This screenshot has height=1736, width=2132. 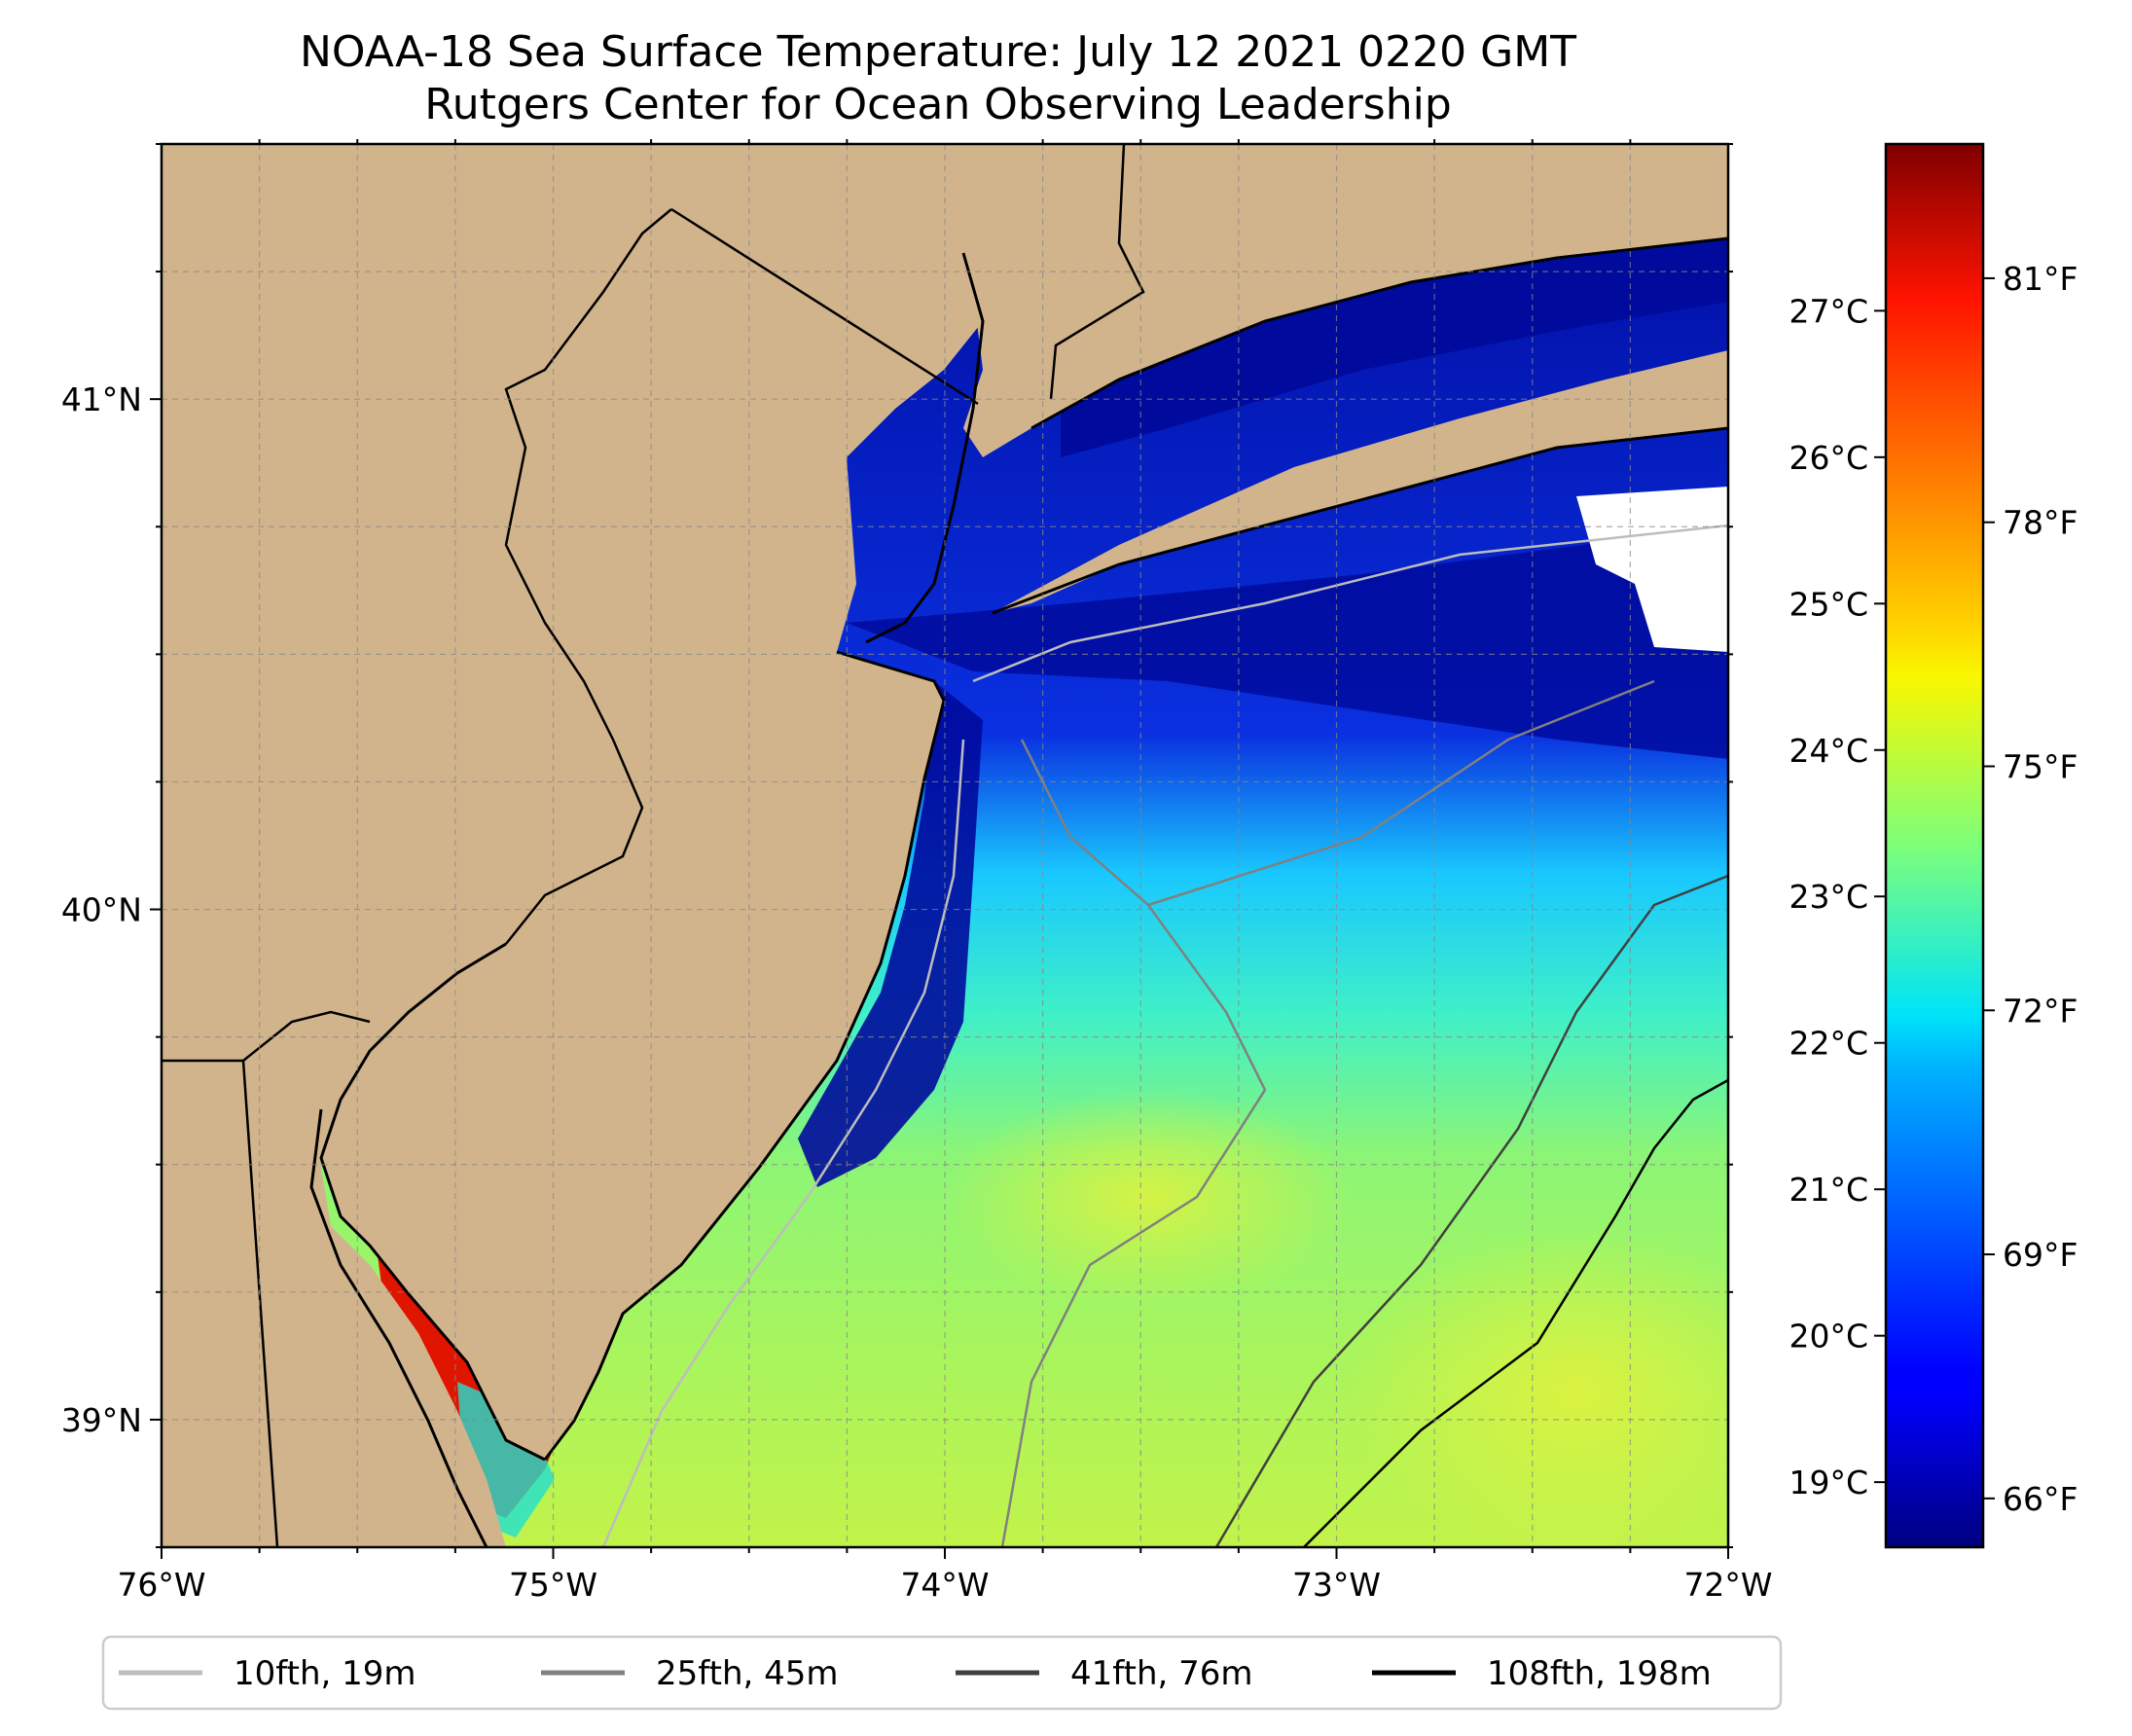 I want to click on warm-water-patch, so click(x=1536, y=1387).